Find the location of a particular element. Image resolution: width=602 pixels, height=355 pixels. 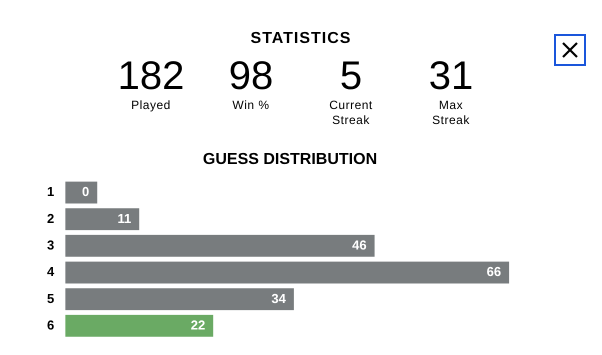

y-tick-label: 3 is located at coordinates (50, 244).